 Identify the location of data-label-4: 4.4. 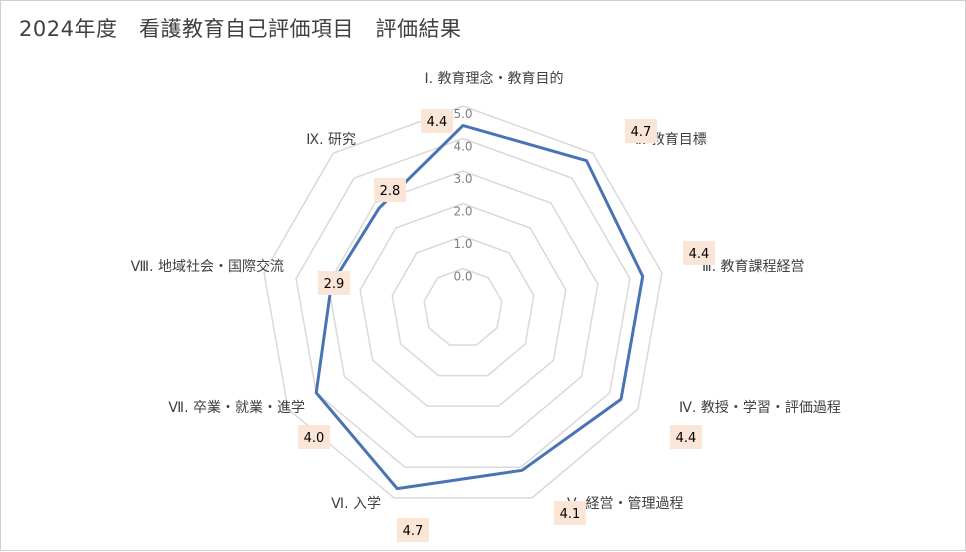
(686, 438).